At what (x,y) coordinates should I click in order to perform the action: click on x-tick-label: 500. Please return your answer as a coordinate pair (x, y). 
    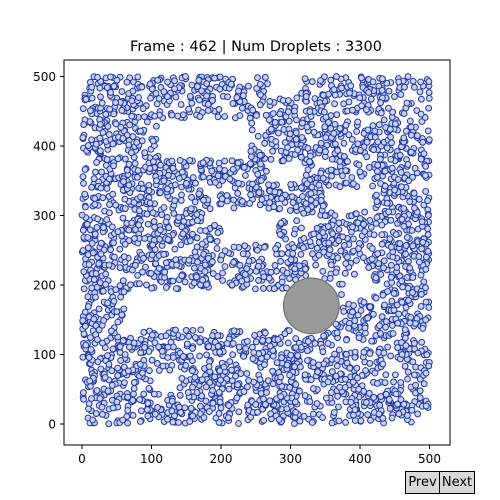
    Looking at the image, I should click on (429, 459).